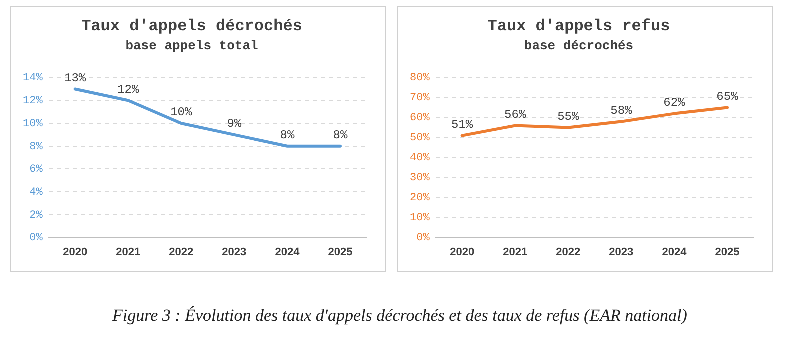 Image resolution: width=800 pixels, height=340 pixels. I want to click on y-tick-label: 30%, so click(420, 178).